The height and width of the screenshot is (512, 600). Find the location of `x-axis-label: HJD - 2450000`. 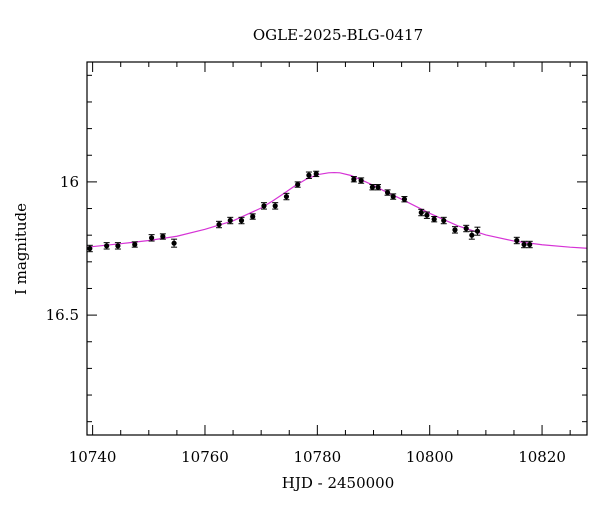

x-axis-label: HJD - 2450000 is located at coordinates (338, 483).